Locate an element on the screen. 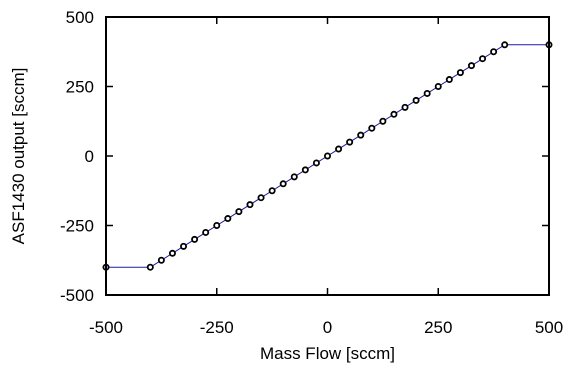 The width and height of the screenshot is (568, 365). x-tick-label: -250 is located at coordinates (217, 327).